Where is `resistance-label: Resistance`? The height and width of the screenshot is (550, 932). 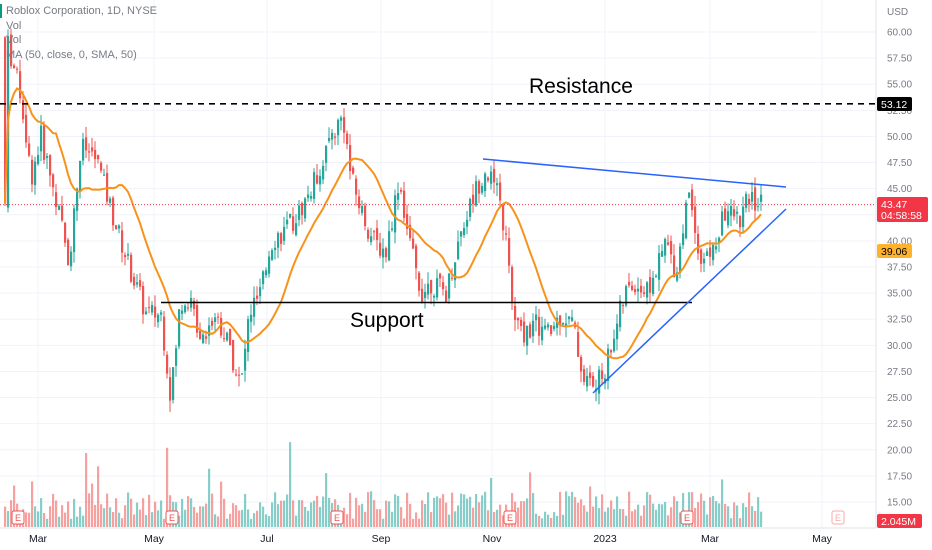
resistance-label: Resistance is located at coordinates (581, 86).